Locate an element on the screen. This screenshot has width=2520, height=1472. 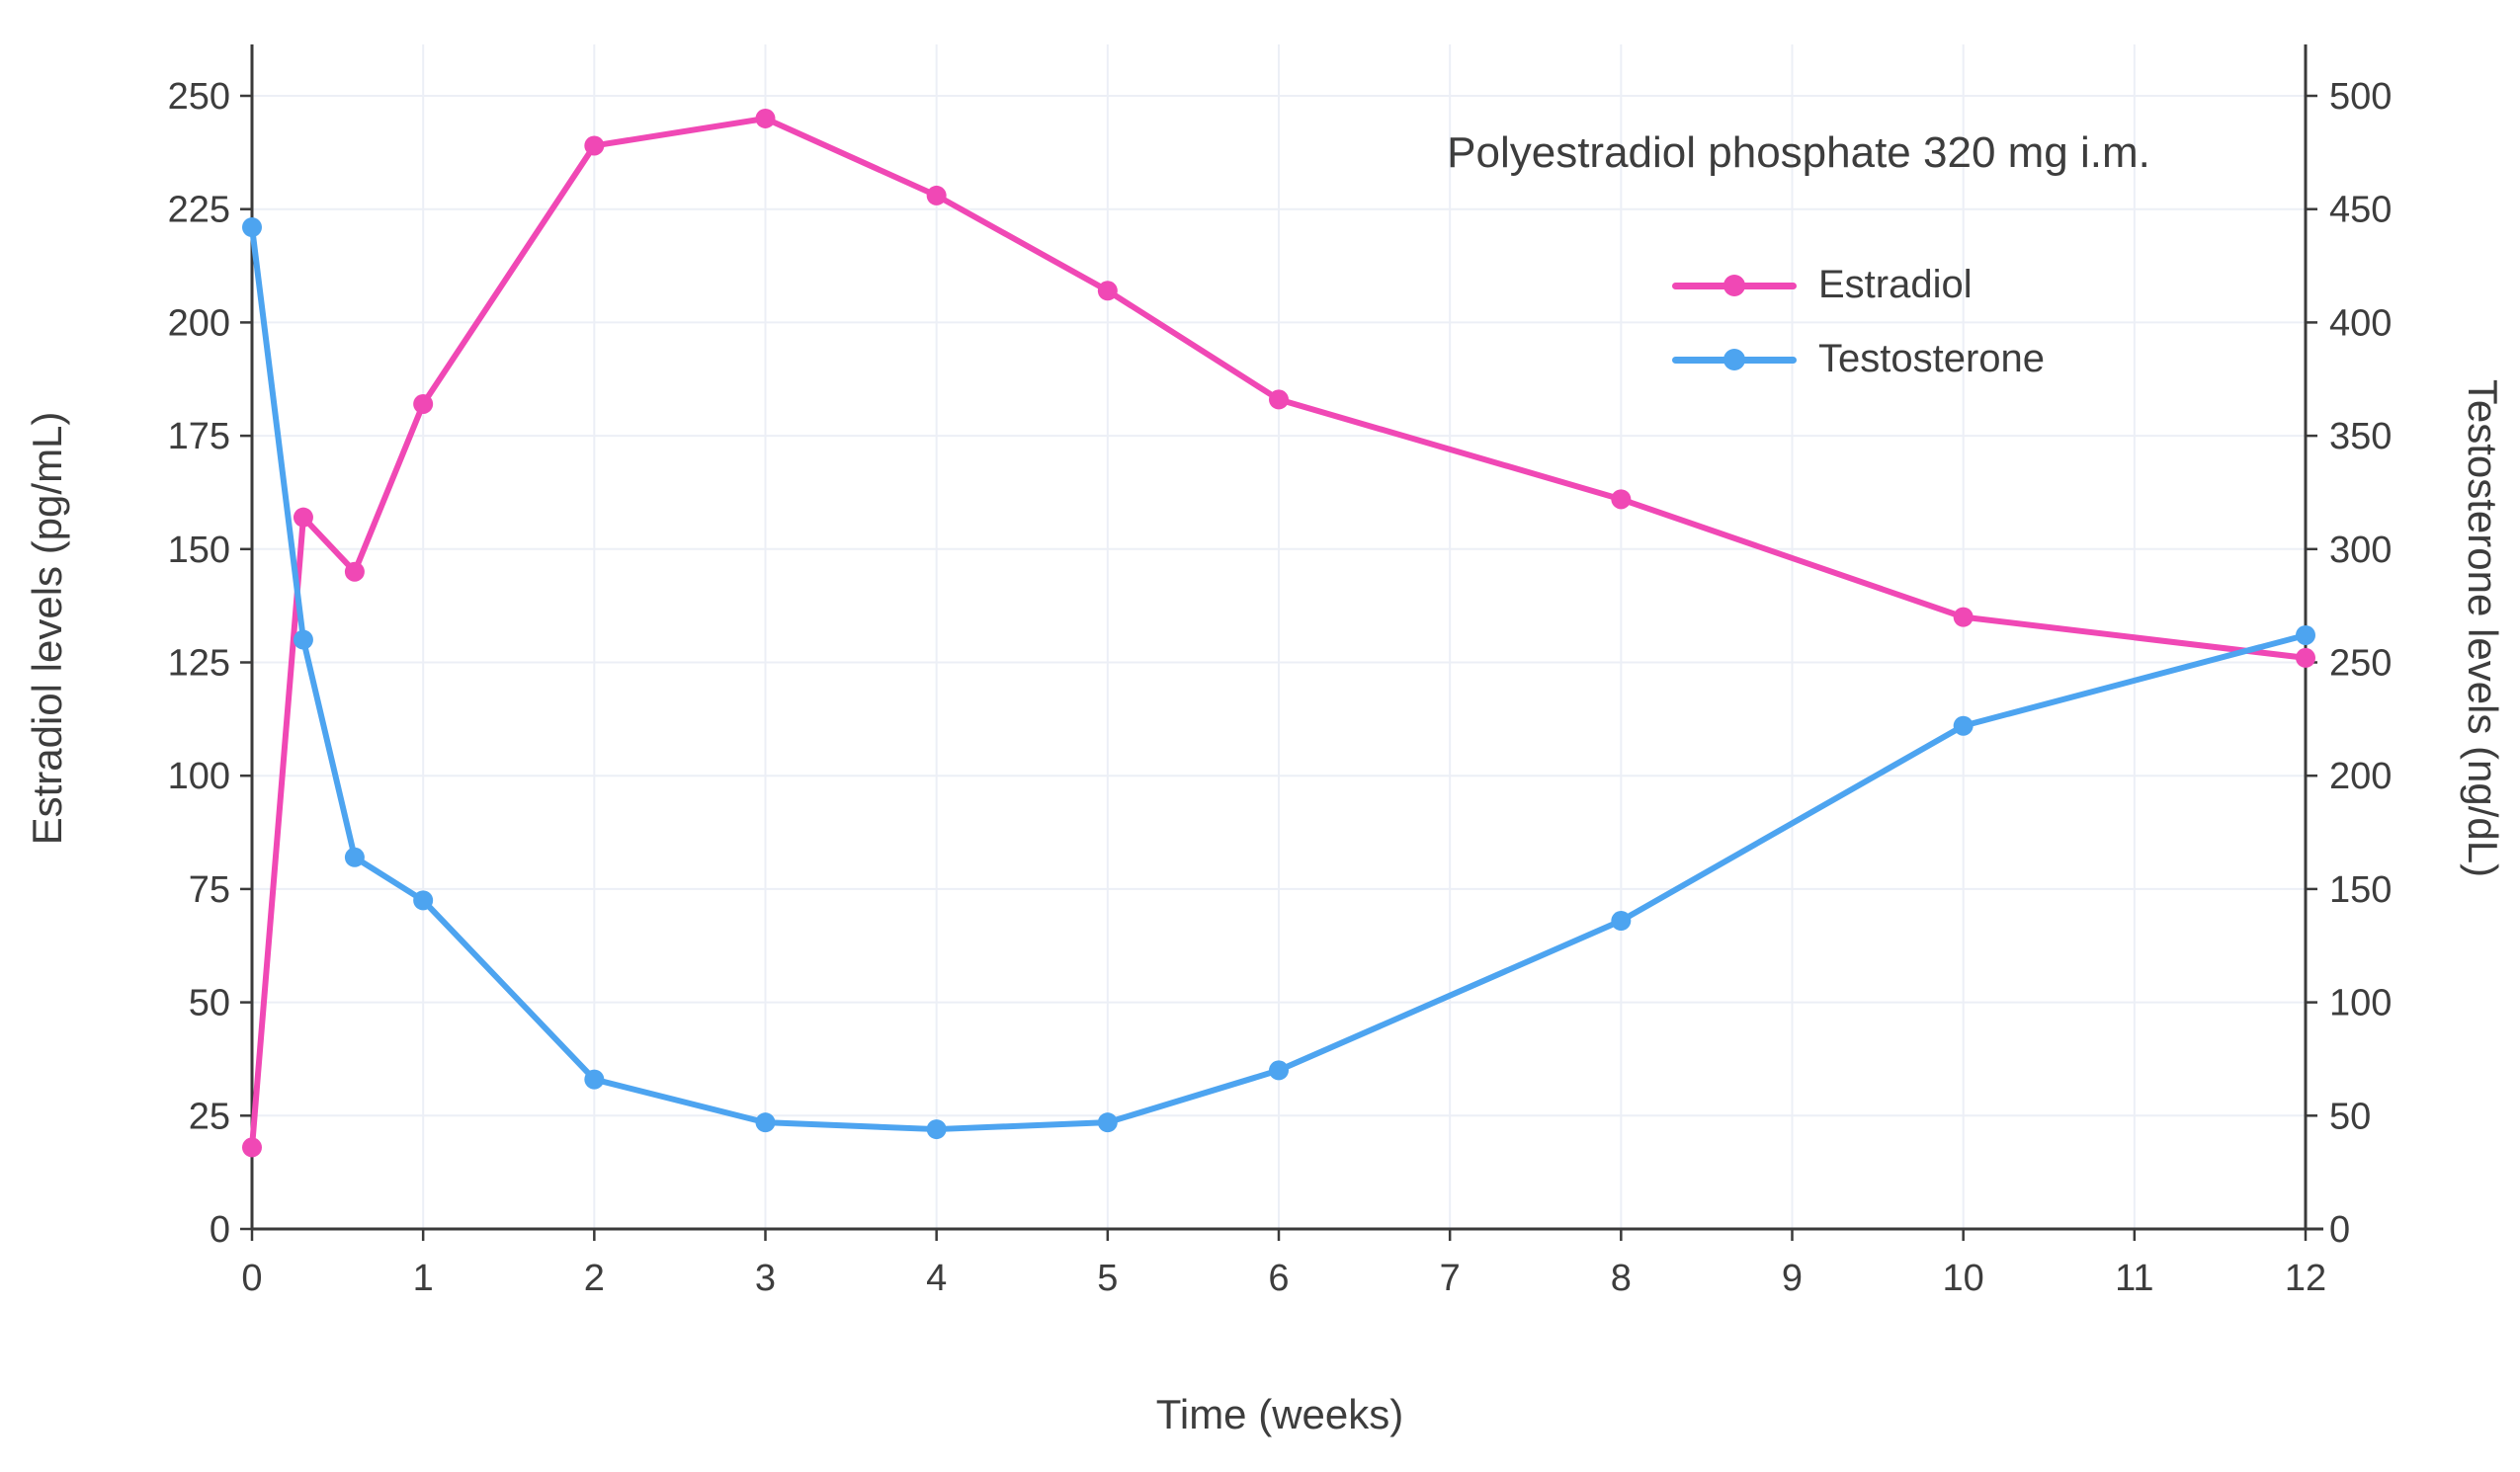
legend-item-testosterone: Testosterone is located at coordinates (1858, 359).